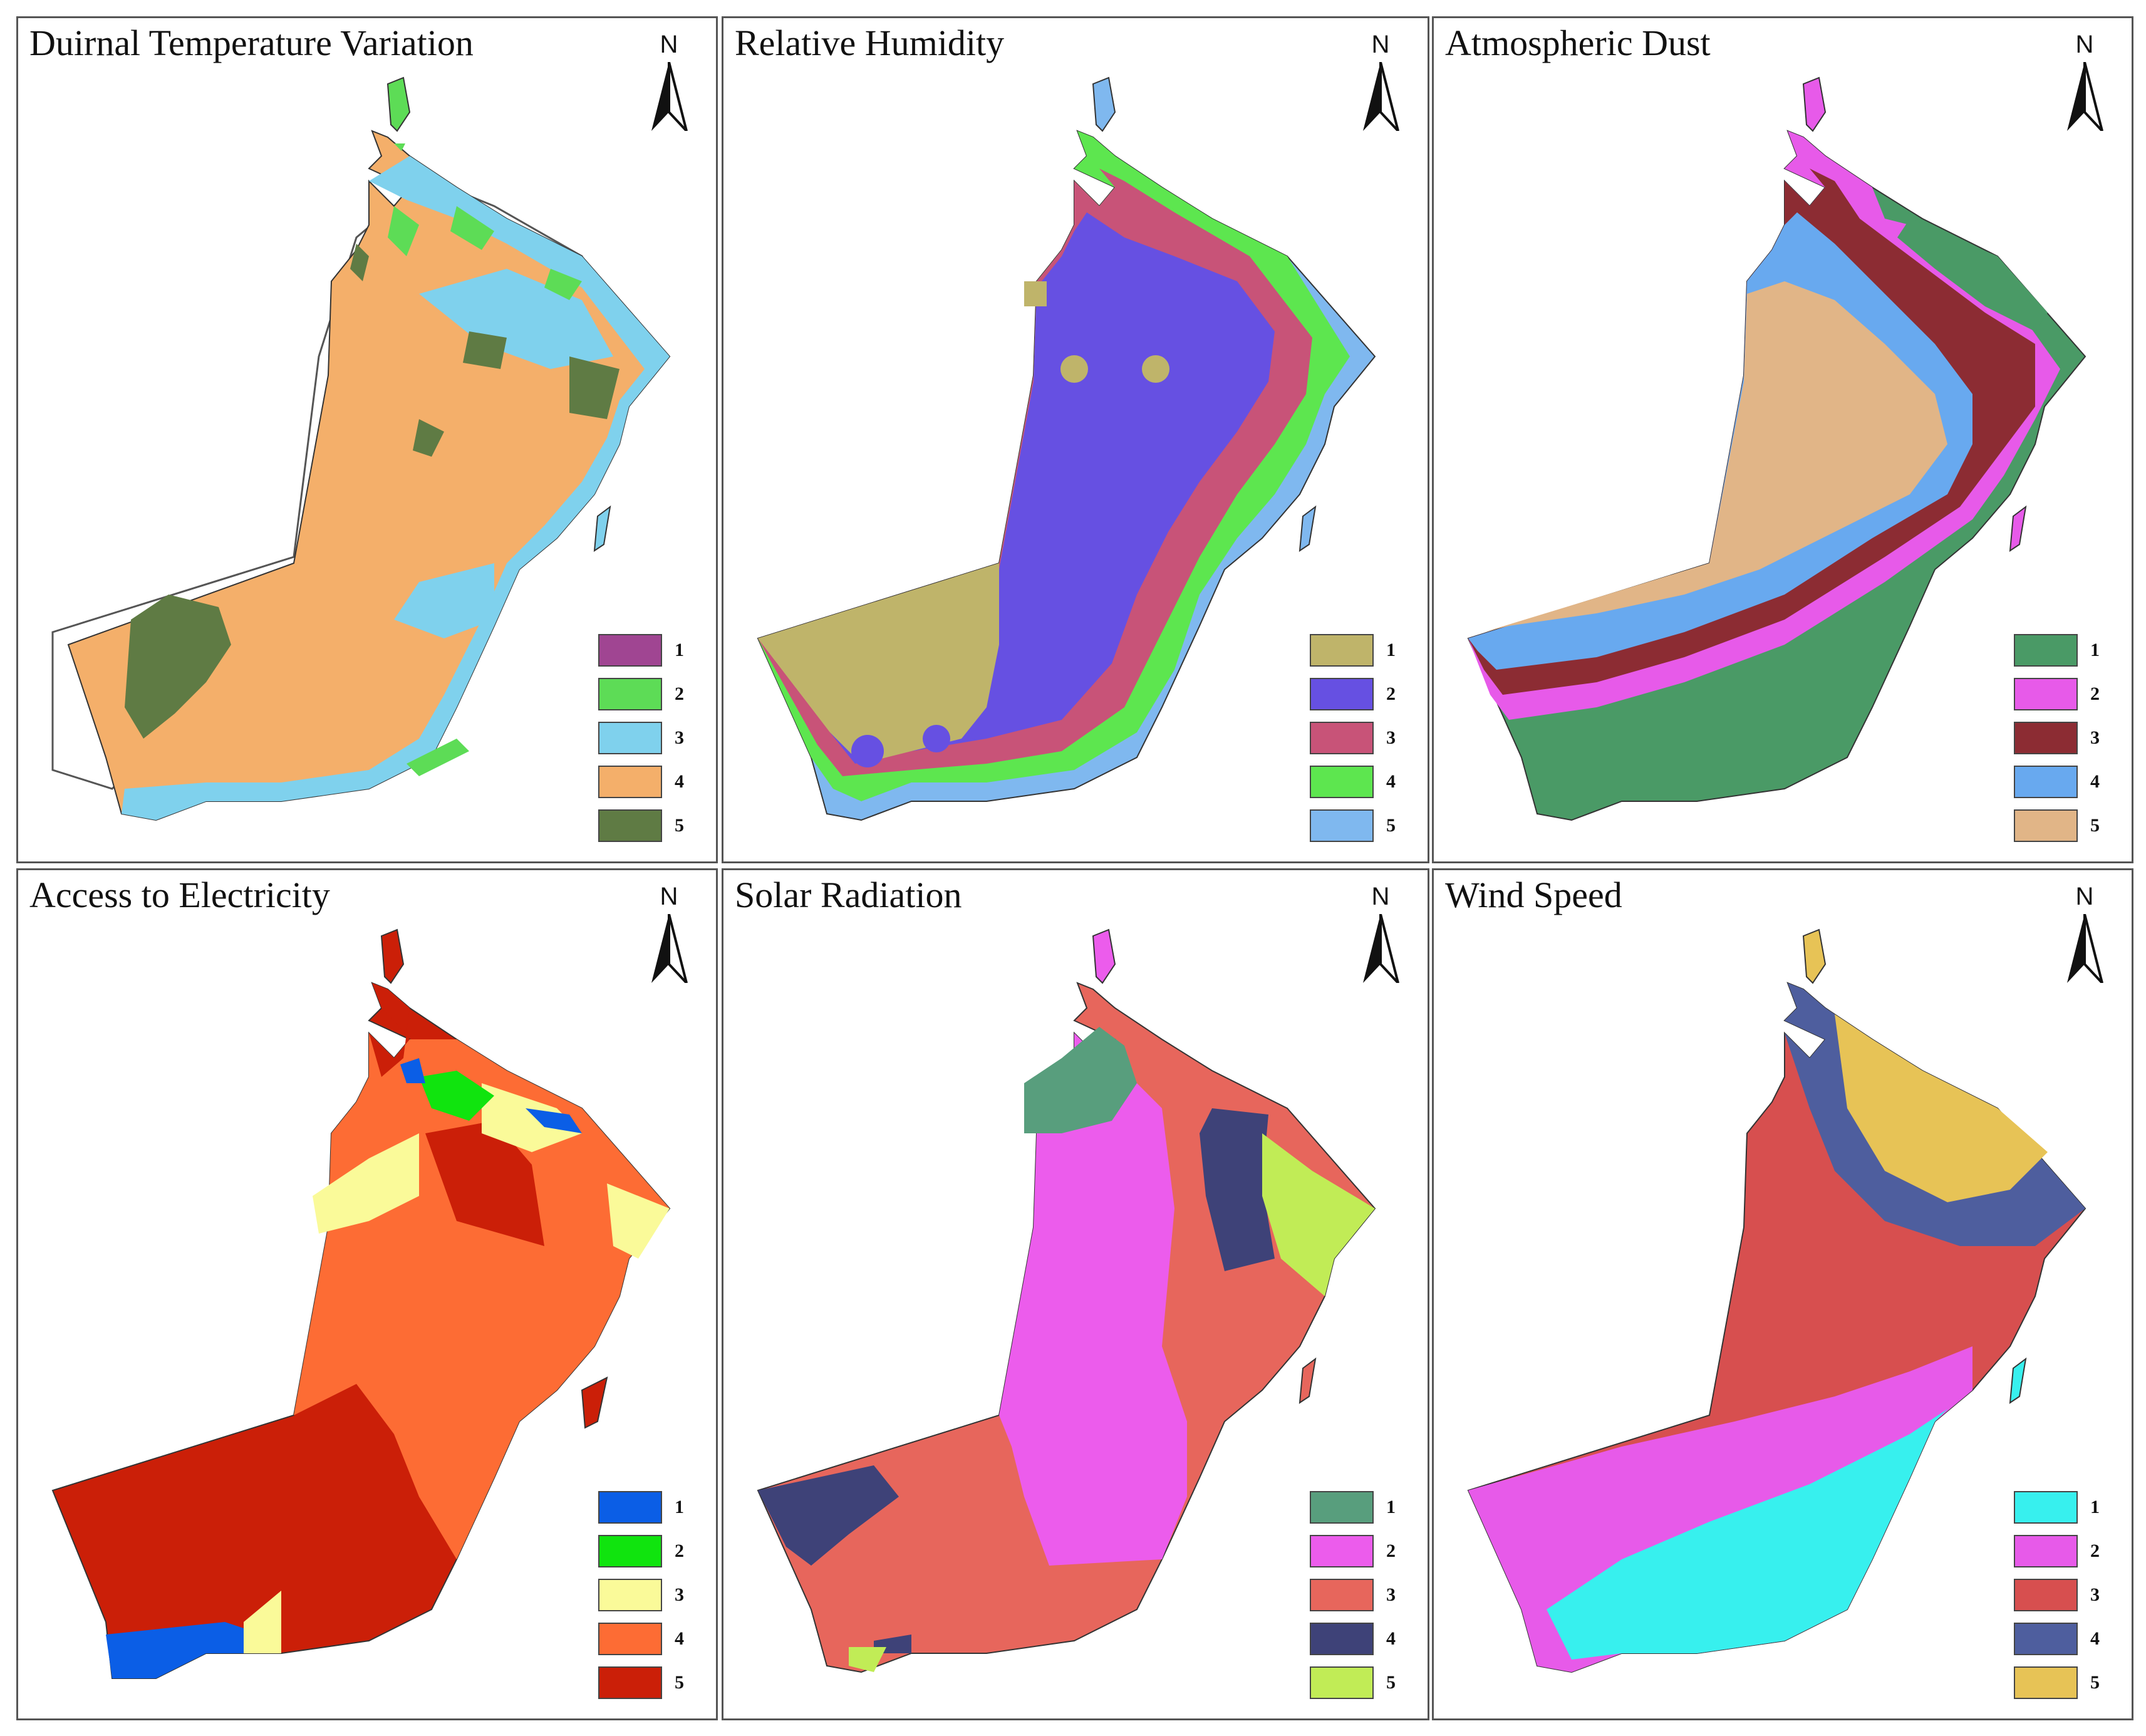 The image size is (2146, 1736). Describe the element at coordinates (1578, 43) in the screenshot. I see `panel-title: Atmospheric Dust` at that location.